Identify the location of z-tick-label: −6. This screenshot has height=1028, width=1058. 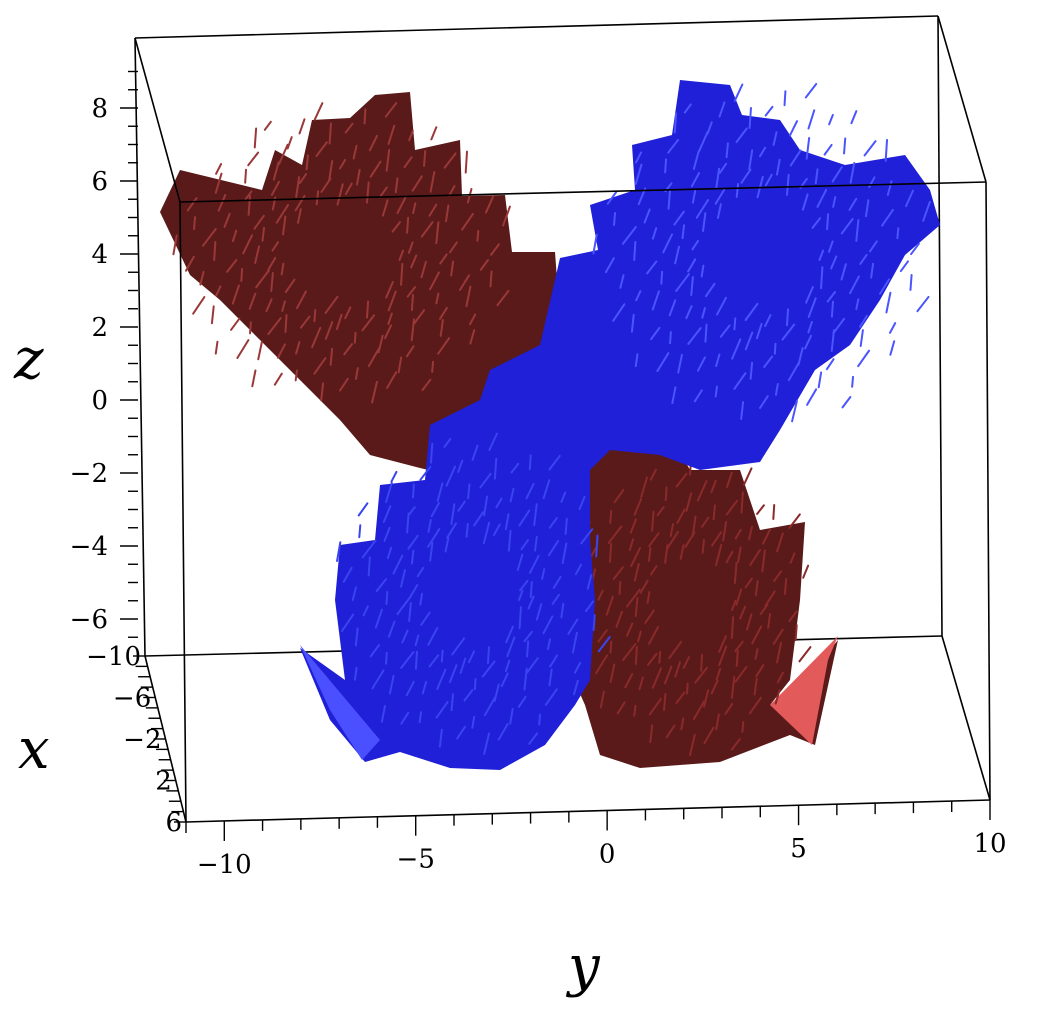
(89, 620).